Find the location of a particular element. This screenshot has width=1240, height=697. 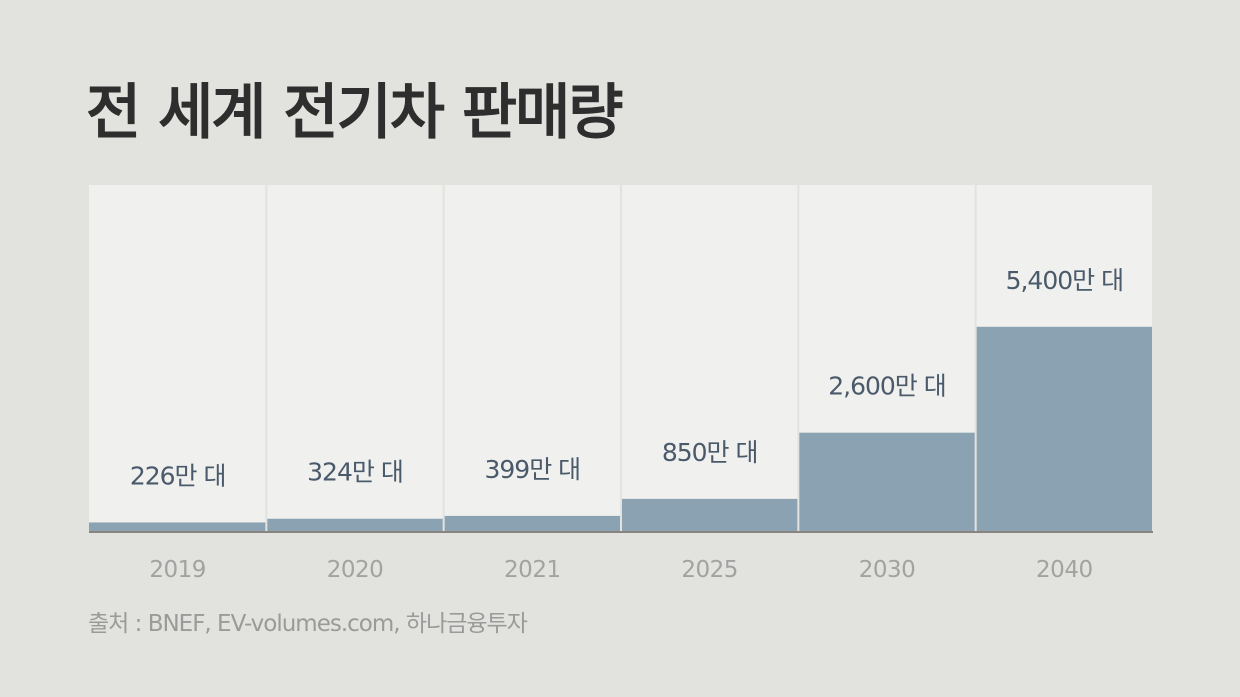

source-note: 출처 : BNEF, EV-volumes.com, 하나금융투자 is located at coordinates (308, 624).